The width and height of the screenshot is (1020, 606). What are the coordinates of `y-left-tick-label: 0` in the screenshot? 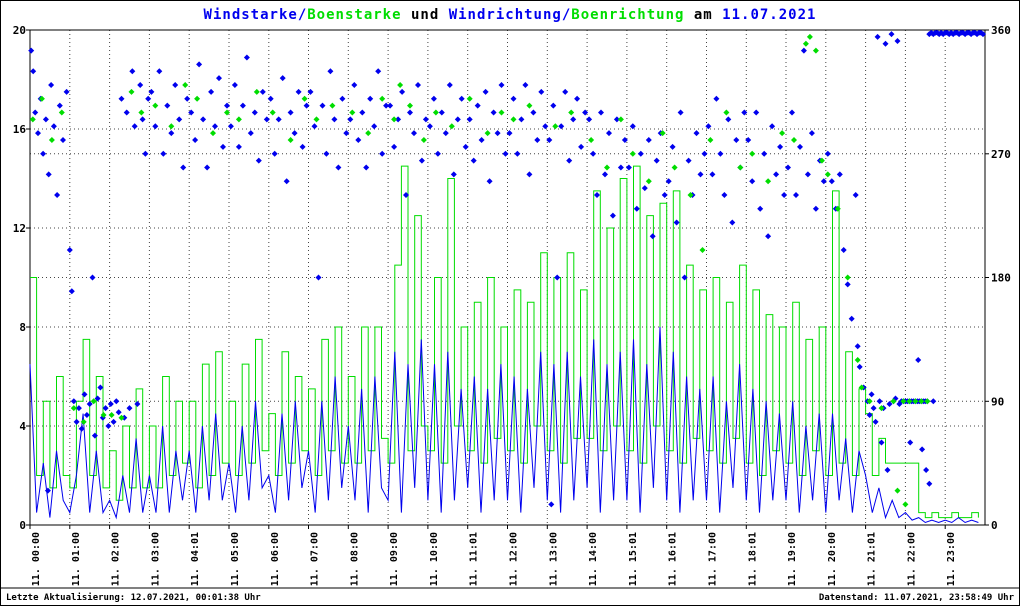 It's located at (22, 525).